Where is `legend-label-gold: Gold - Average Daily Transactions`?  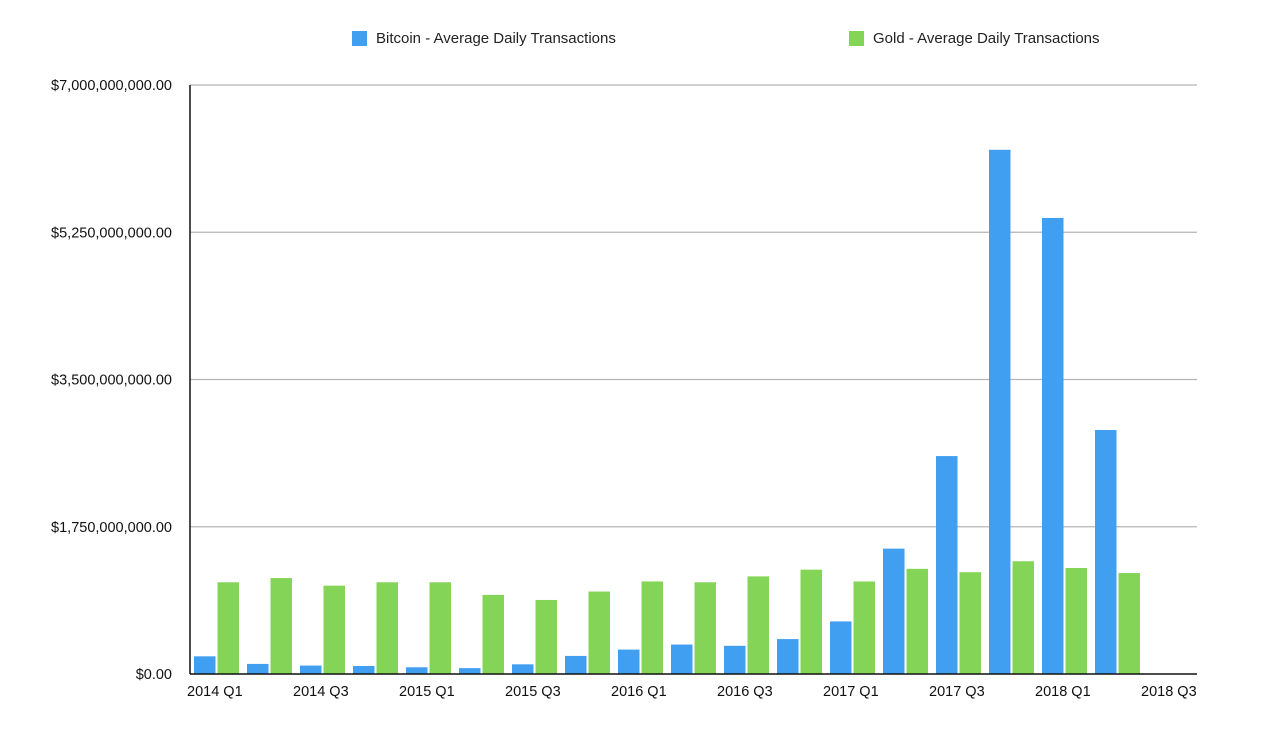
legend-label-gold: Gold - Average Daily Transactions is located at coordinates (986, 38).